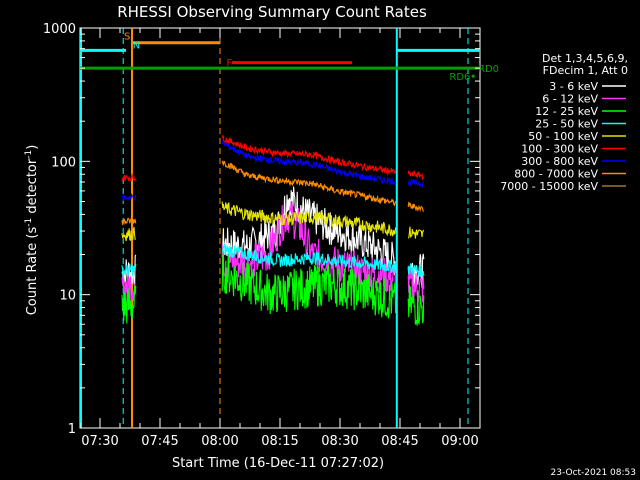  I want to click on legend-entry-label: 7000 - 15000 keV, so click(549, 186).